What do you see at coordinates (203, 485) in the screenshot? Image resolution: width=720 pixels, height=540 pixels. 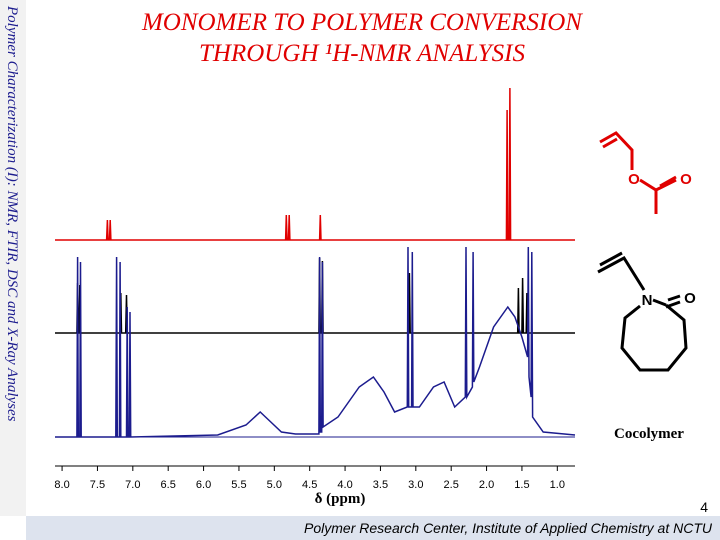 I see `x-tick-label: 6.0` at bounding box center [203, 485].